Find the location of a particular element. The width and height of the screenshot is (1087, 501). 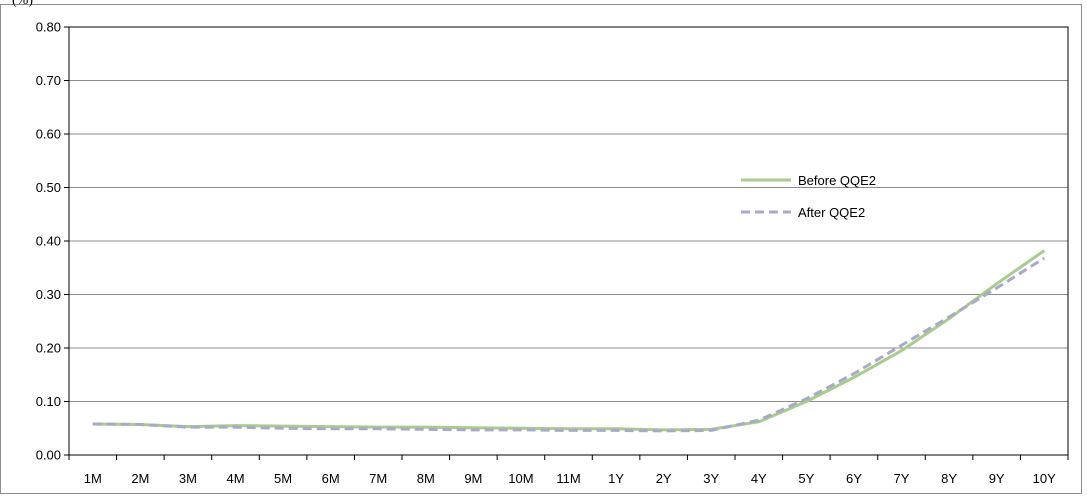

x-tick-label: 9Y is located at coordinates (997, 478).